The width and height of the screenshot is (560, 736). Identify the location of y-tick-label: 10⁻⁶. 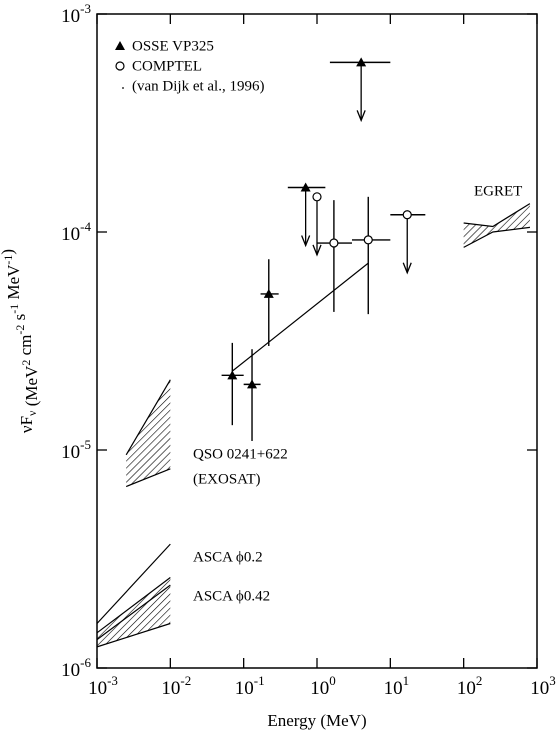
(76, 668).